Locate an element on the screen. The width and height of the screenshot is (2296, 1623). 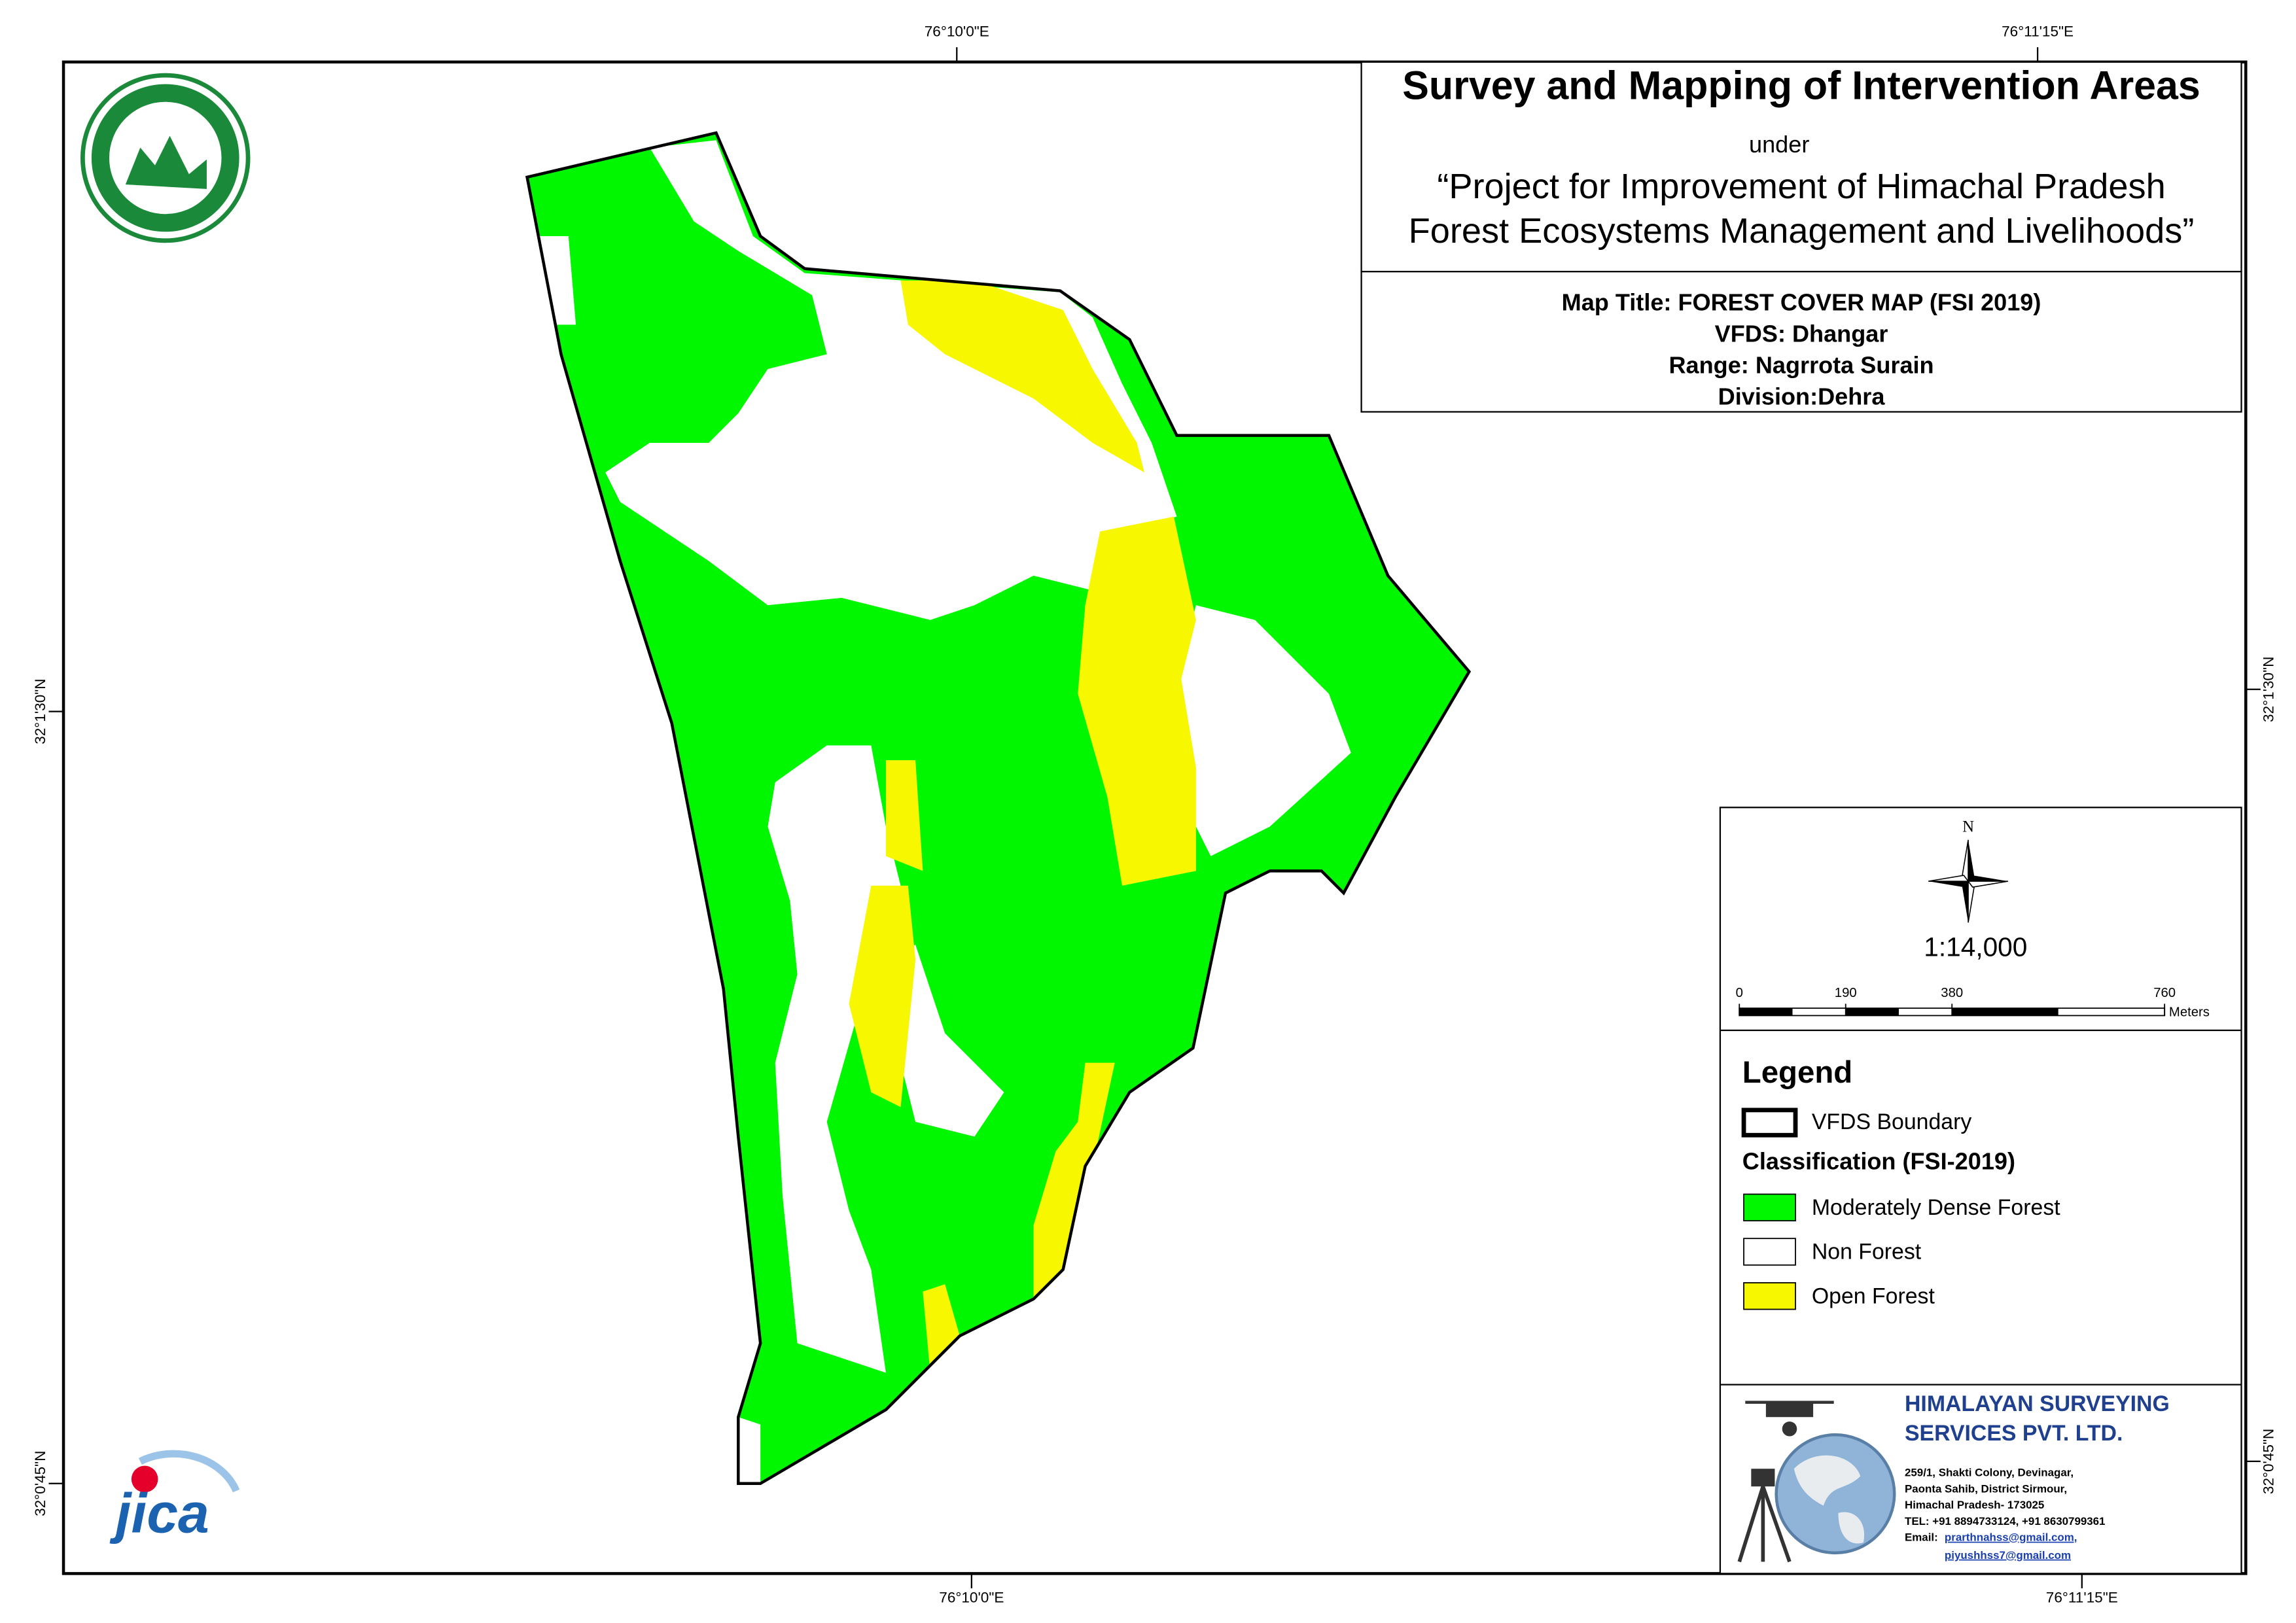
legend-label: Non Forest is located at coordinates (1867, 1253).